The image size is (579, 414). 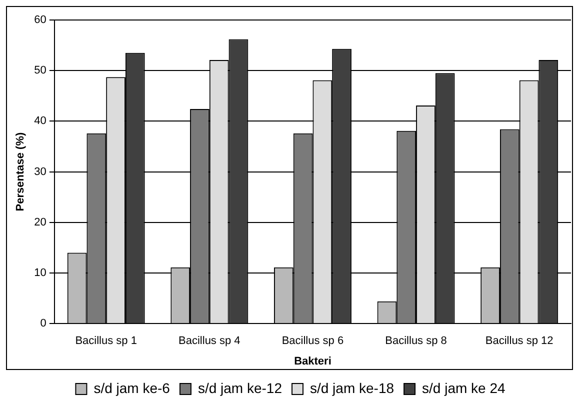 What do you see at coordinates (40, 222) in the screenshot?
I see `y-tick-label: 20` at bounding box center [40, 222].